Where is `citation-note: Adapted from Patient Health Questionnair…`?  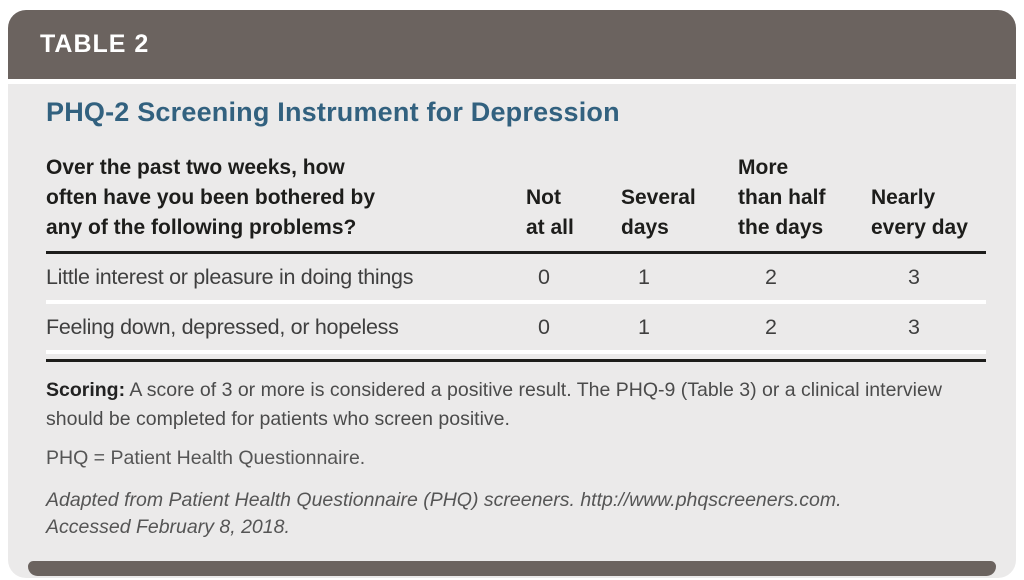 citation-note: Adapted from Patient Health Questionnair… is located at coordinates (444, 513).